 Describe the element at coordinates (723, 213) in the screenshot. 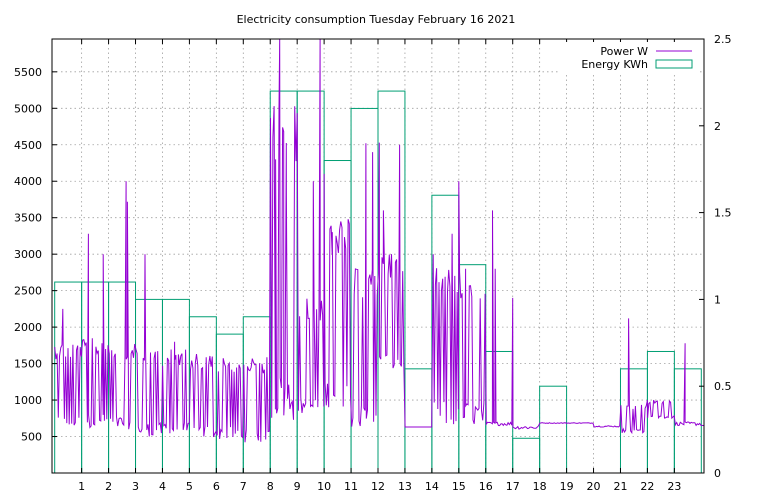

I see `y2-tick-label: 1.5` at that location.